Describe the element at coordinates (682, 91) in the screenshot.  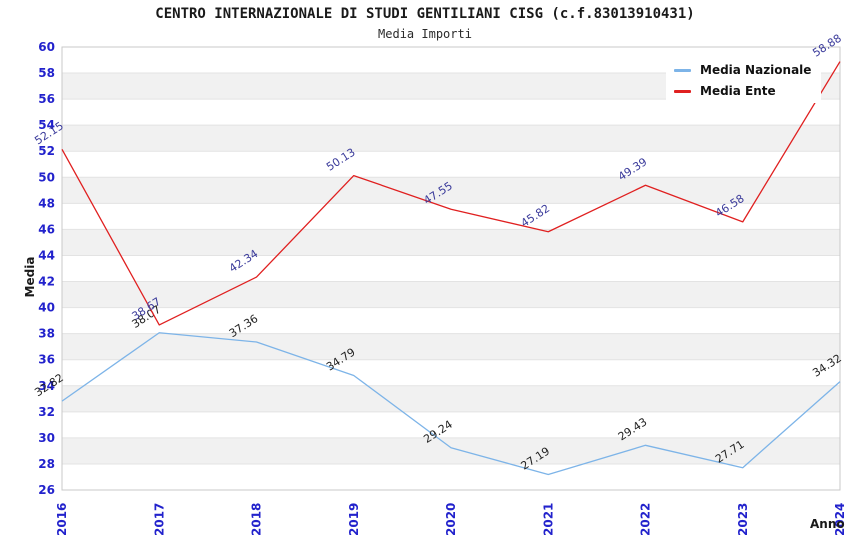
I see `media-ente-line-swatch` at that location.